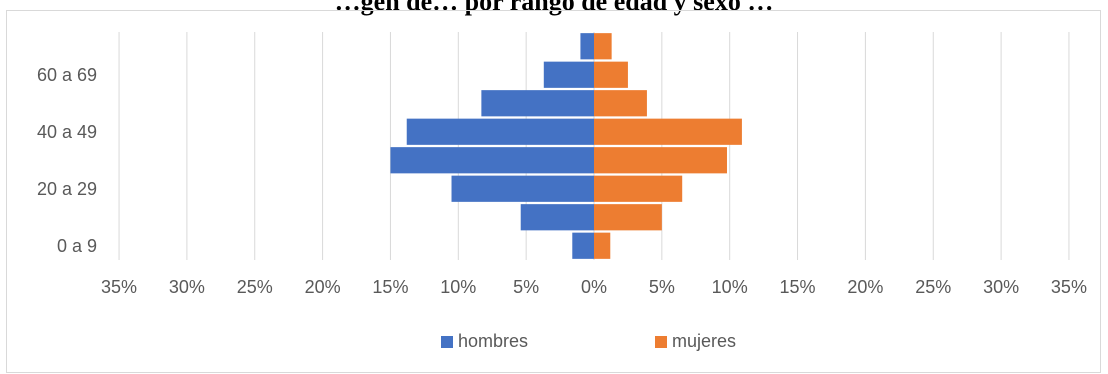 Image resolution: width=1108 pixels, height=374 pixels. Describe the element at coordinates (493, 341) in the screenshot. I see `legend-label-hombres: hombres` at that location.